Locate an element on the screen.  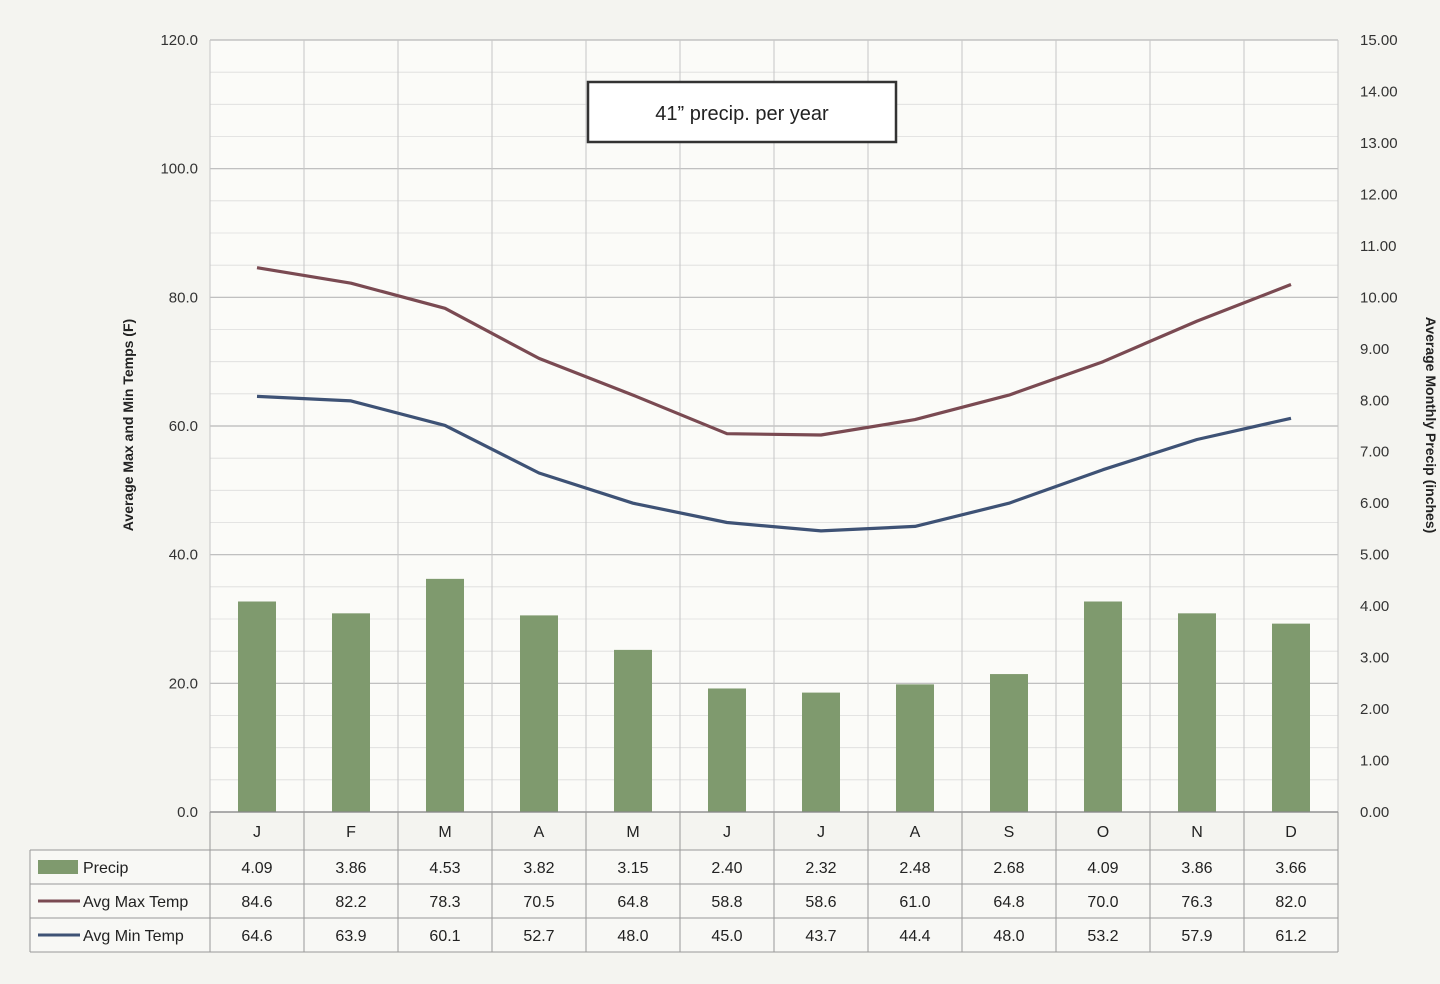
table-cell-value: 3.82 is located at coordinates (538, 868).